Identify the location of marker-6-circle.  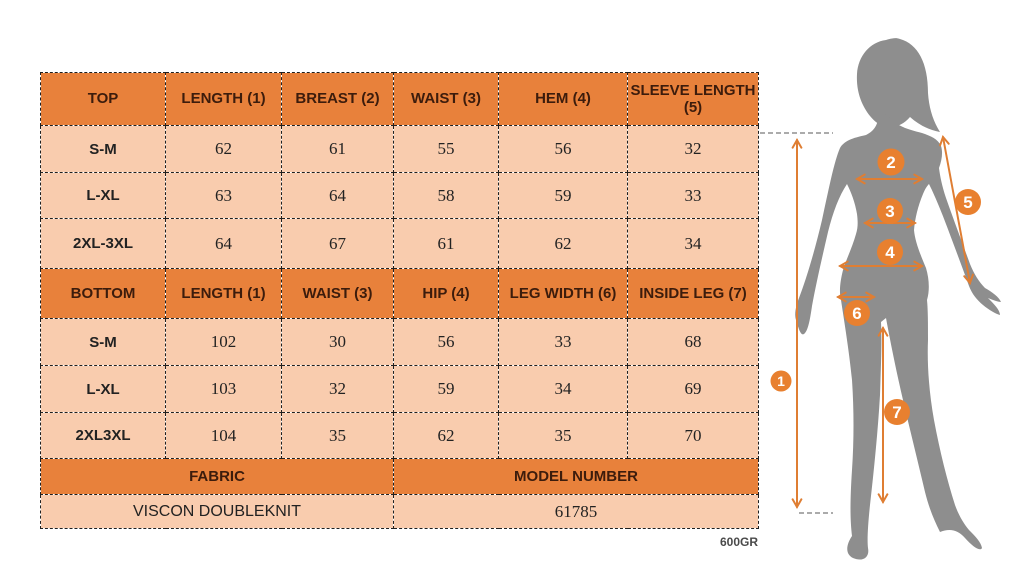
(857, 313).